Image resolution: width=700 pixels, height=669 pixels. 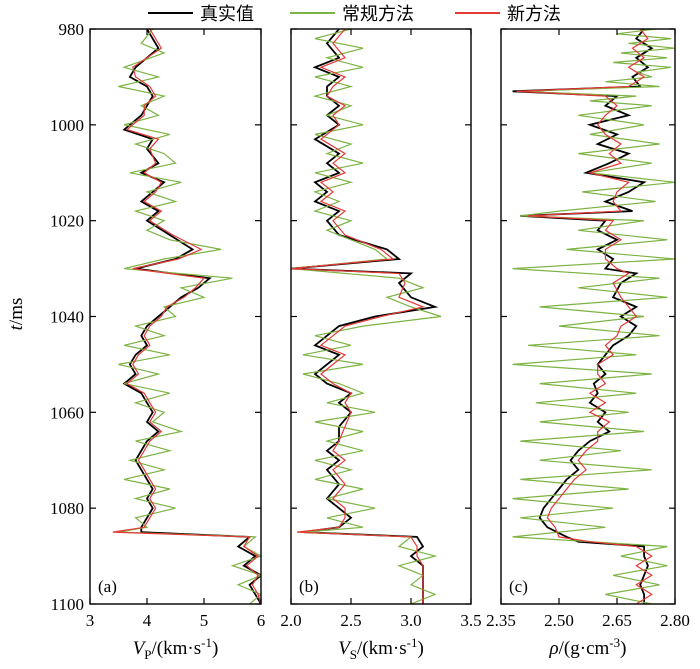 I want to click on x-tick-label: 2.80, so click(x=675, y=620).